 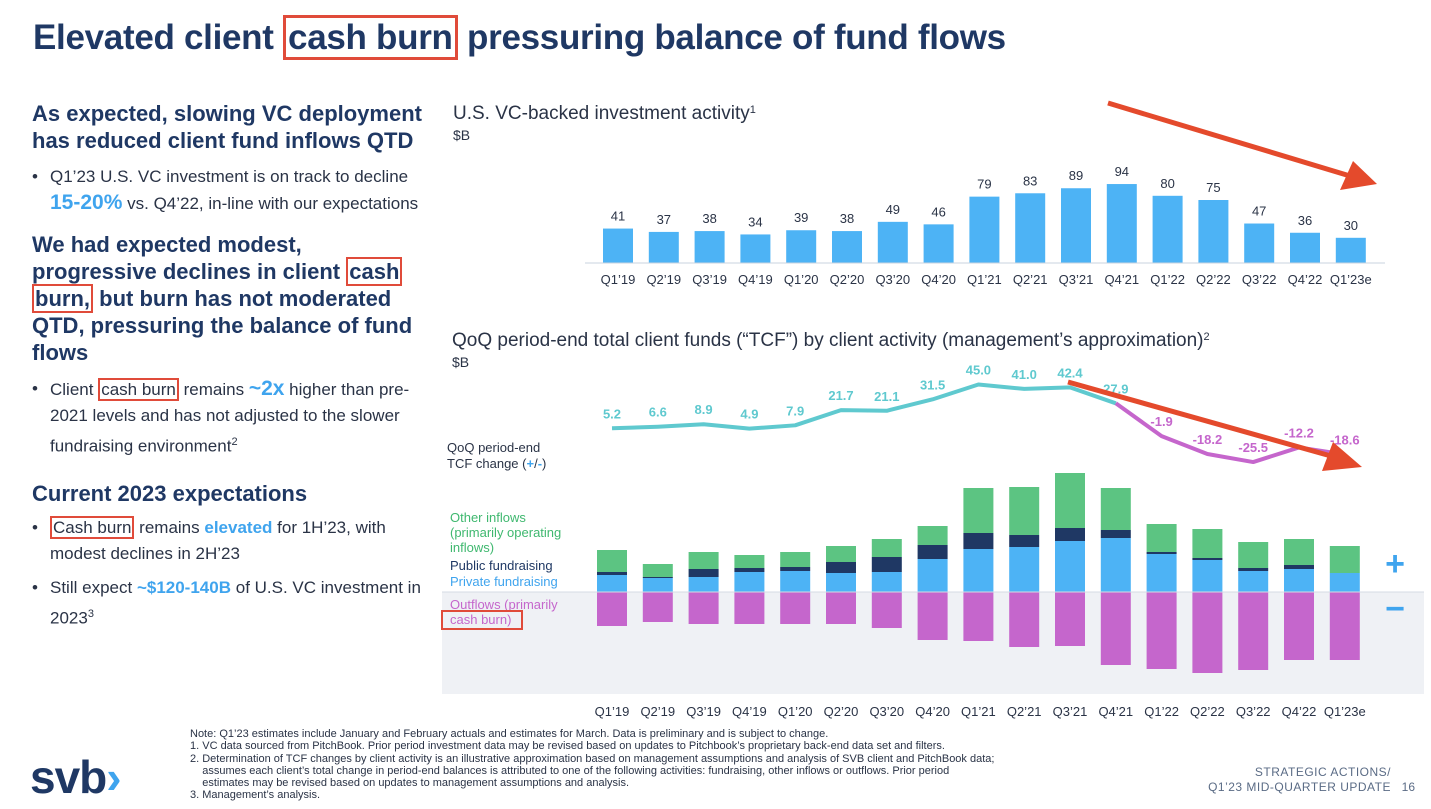 I want to click on x-tick-label: Q2’19, so click(x=657, y=711).